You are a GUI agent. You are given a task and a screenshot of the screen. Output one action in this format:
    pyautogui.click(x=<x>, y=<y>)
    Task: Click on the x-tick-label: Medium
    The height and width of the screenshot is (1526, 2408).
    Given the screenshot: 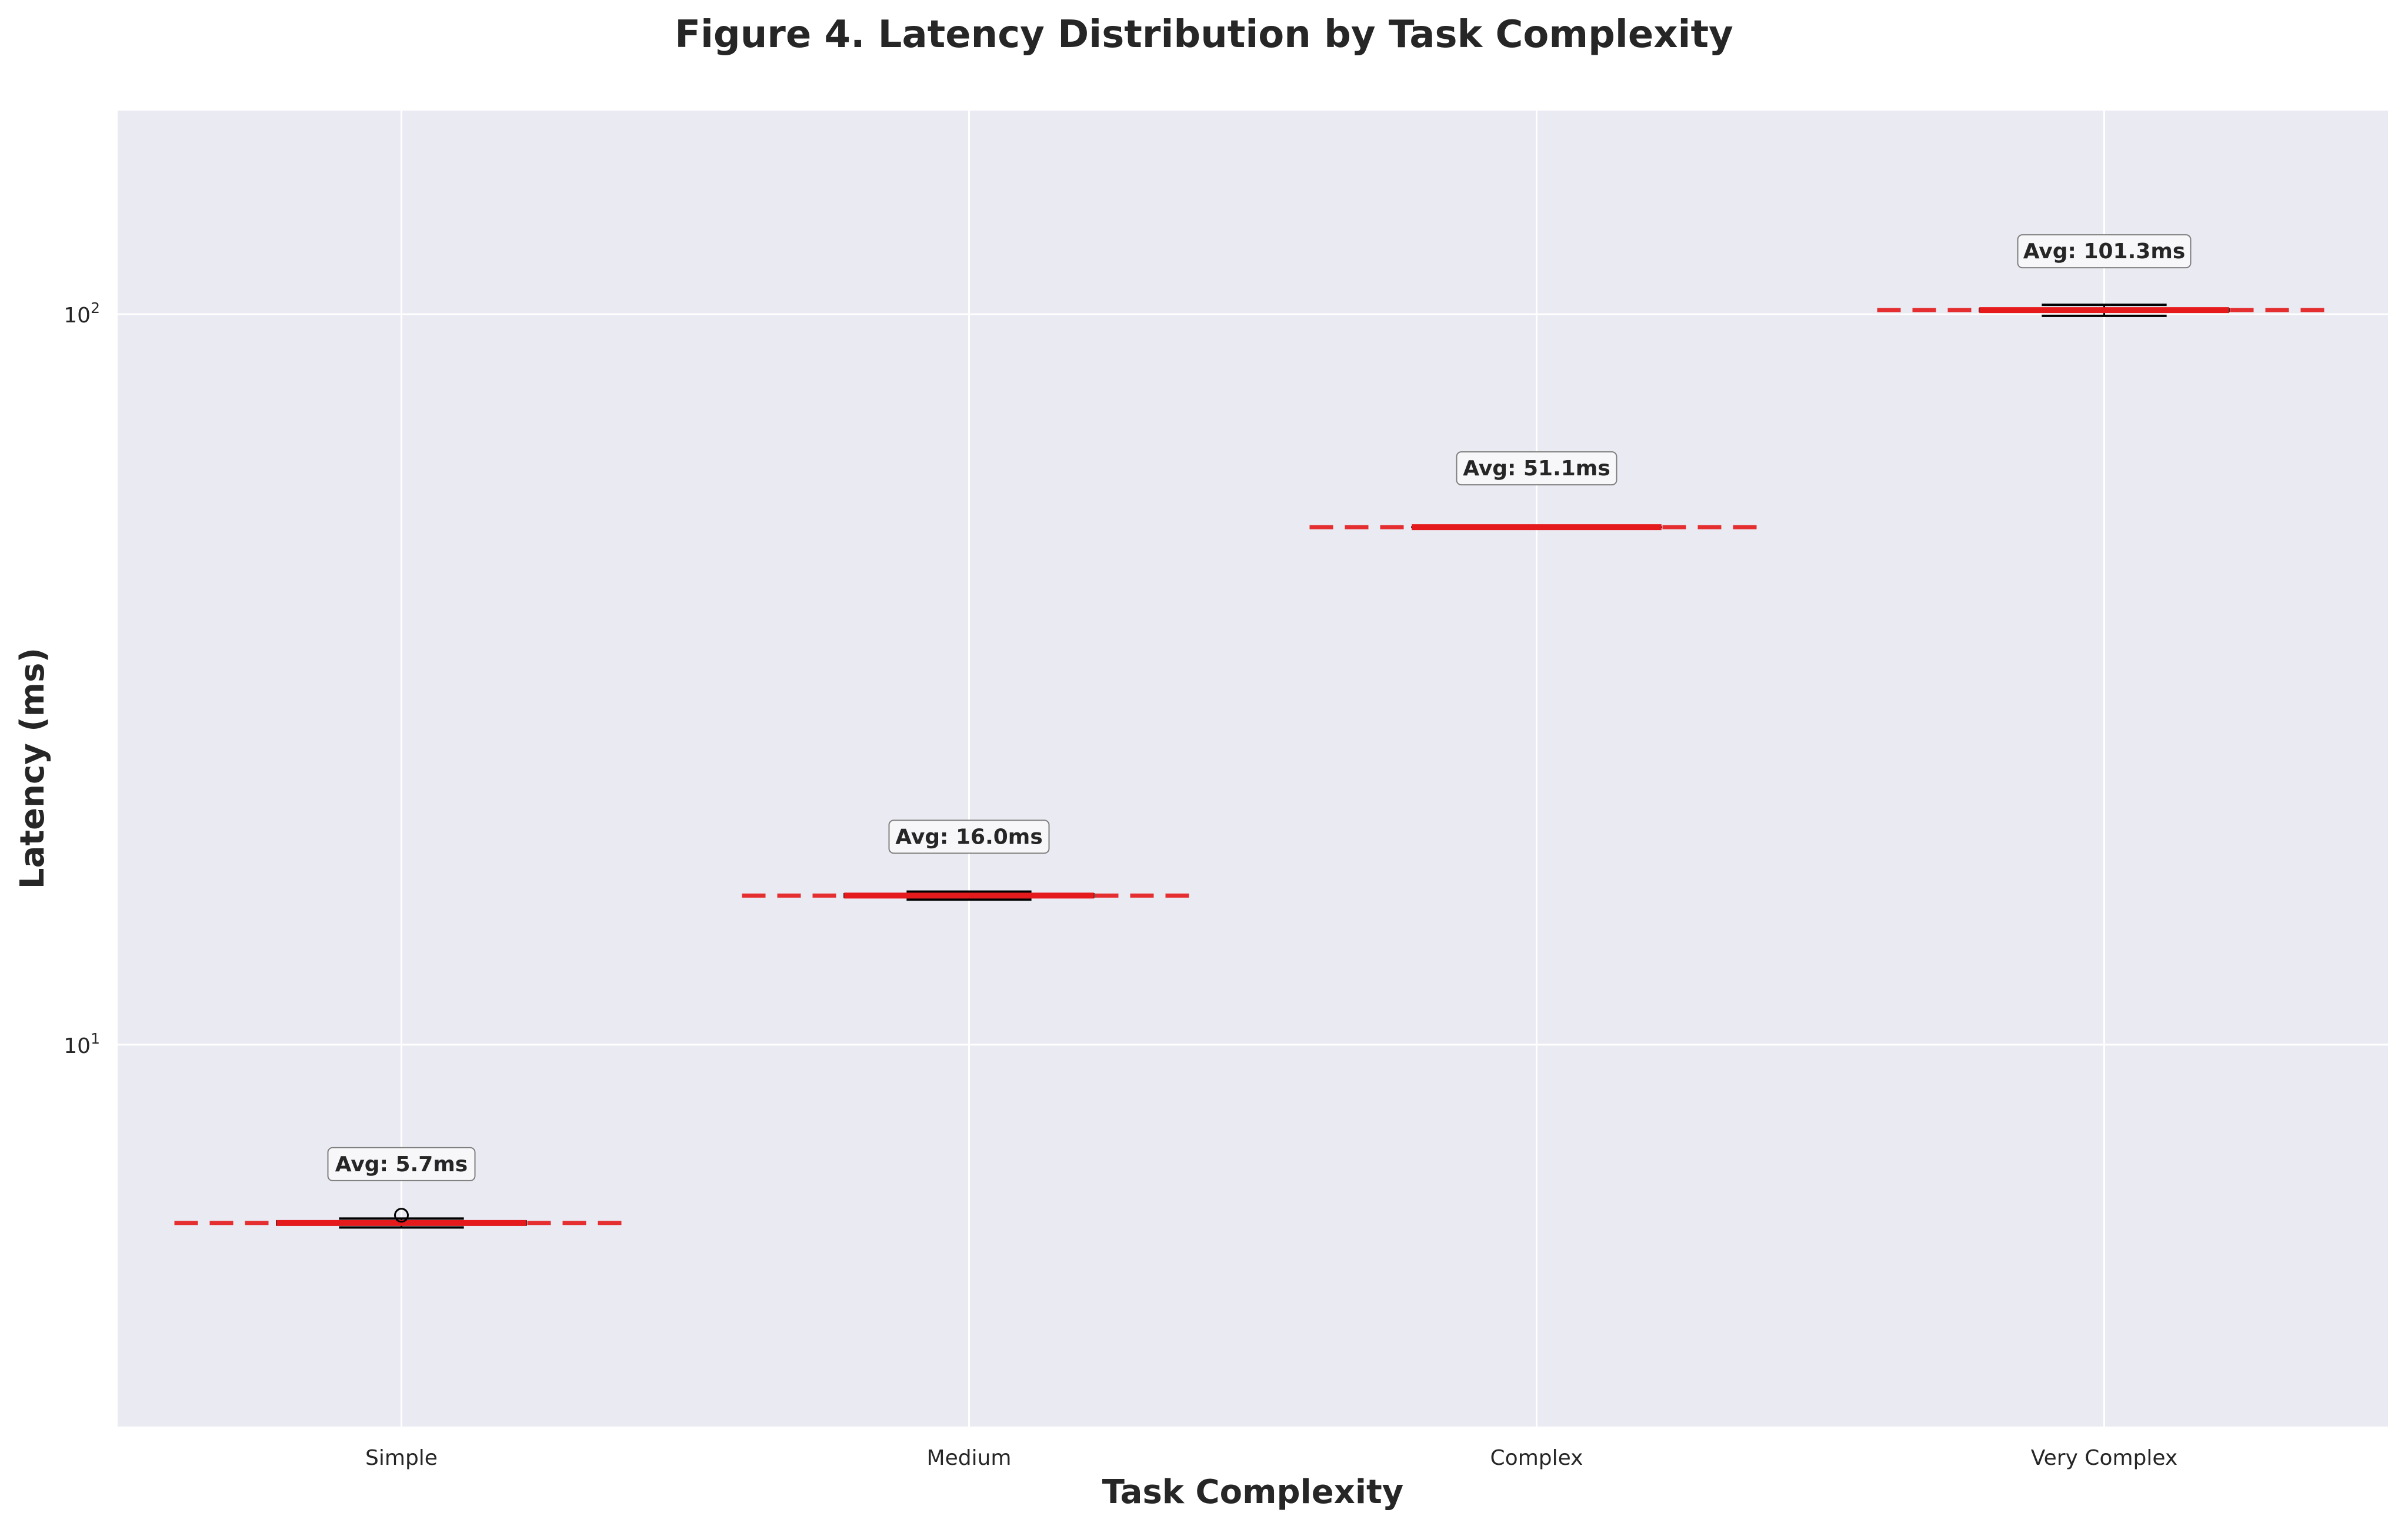 What is the action you would take?
    pyautogui.click(x=969, y=1458)
    